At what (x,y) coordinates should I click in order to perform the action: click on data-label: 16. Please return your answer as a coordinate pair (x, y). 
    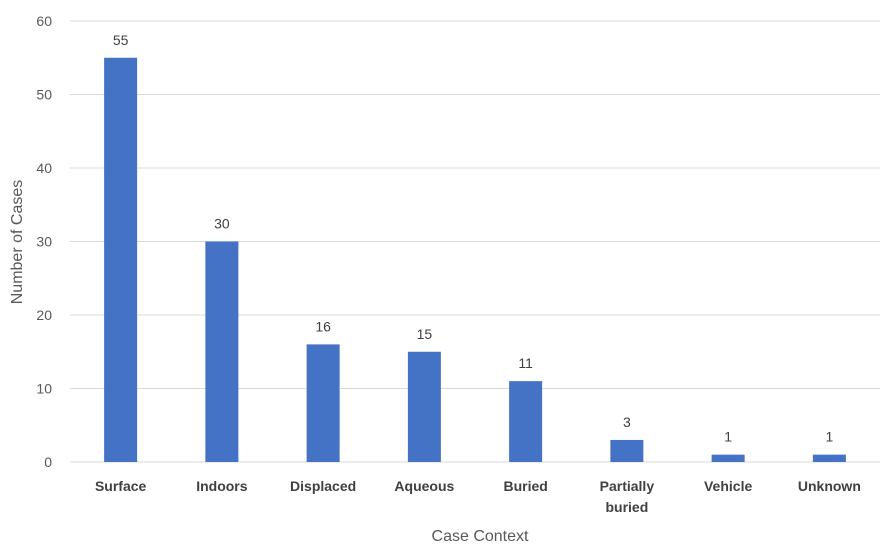
    Looking at the image, I should click on (323, 326).